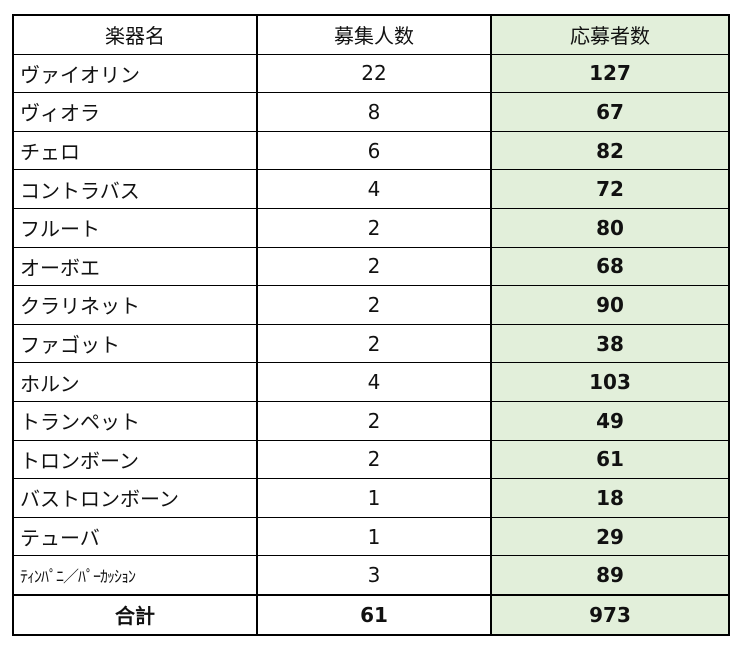 Image resolution: width=740 pixels, height=647 pixels. Describe the element at coordinates (374, 112) in the screenshot. I see `recruit-cell: 8` at that location.